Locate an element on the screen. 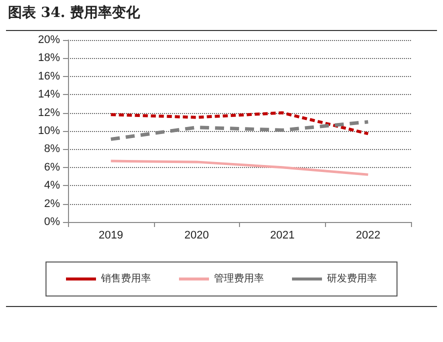 The height and width of the screenshot is (342, 443). x-tick-label: 2020 is located at coordinates (196, 236).